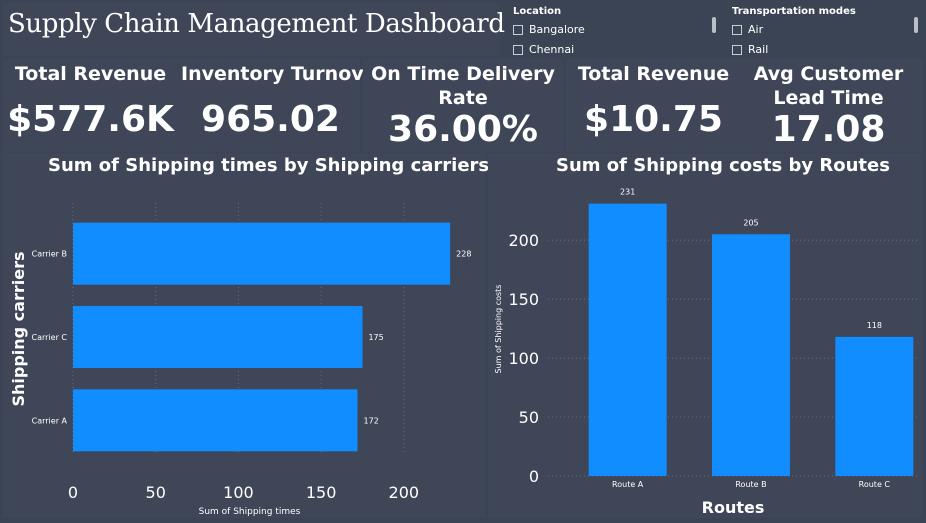 Image resolution: width=926 pixels, height=523 pixels. I want to click on slicer-option-label: Bangalore, so click(557, 29).